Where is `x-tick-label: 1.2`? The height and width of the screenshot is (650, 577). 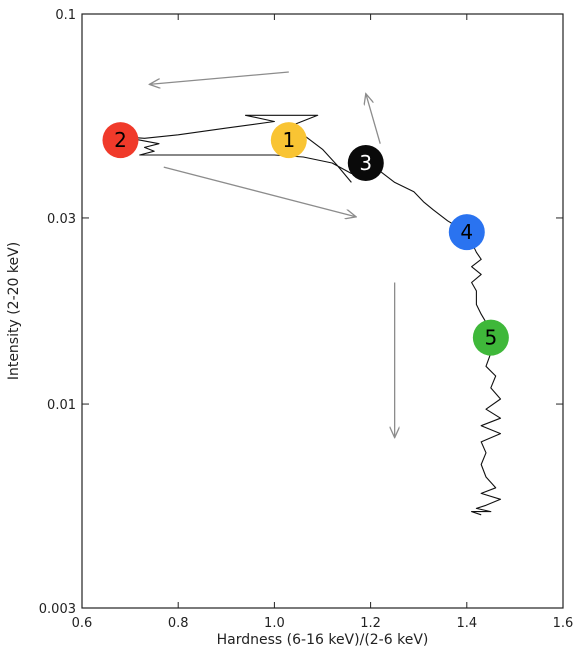 x-tick-label: 1.2 is located at coordinates (370, 623).